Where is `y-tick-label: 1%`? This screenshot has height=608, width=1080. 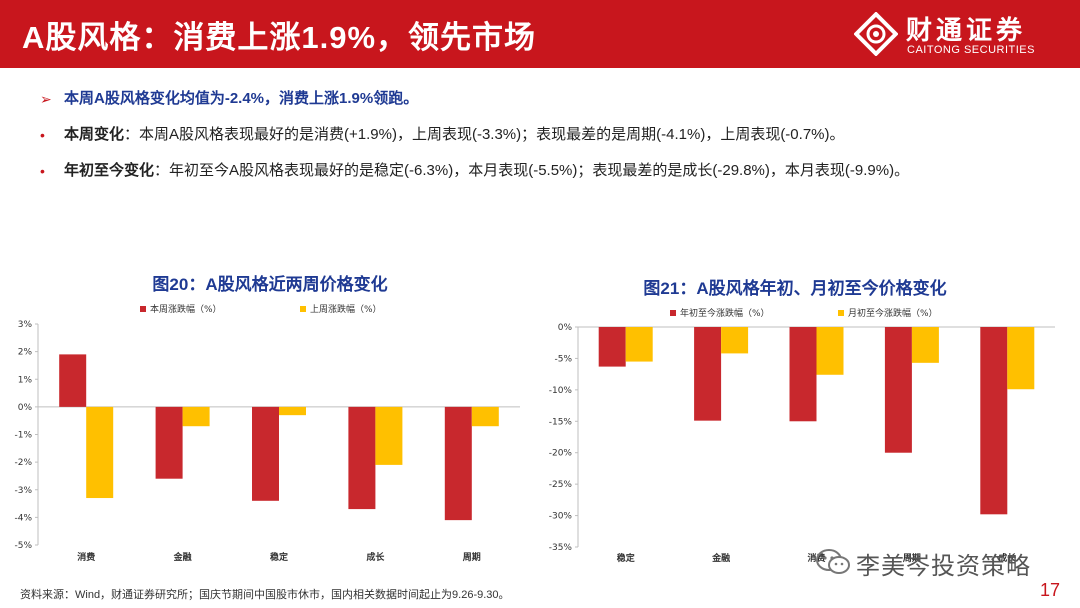 y-tick-label: 1% is located at coordinates (25, 380).